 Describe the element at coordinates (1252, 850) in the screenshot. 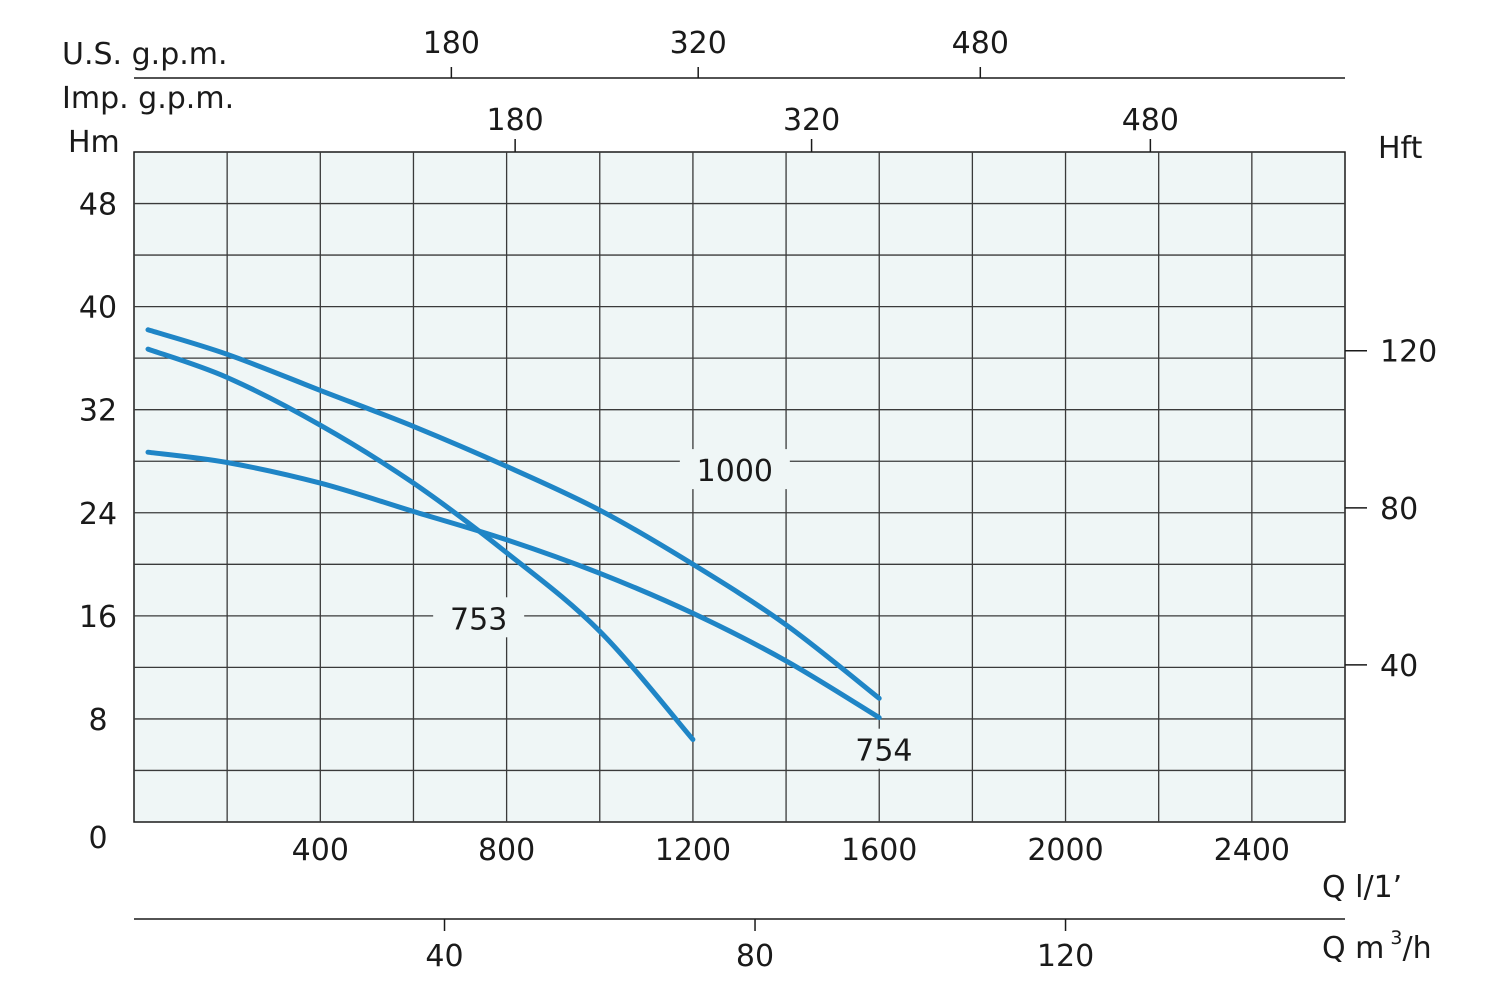

I see `x-tick-label: 2400` at that location.